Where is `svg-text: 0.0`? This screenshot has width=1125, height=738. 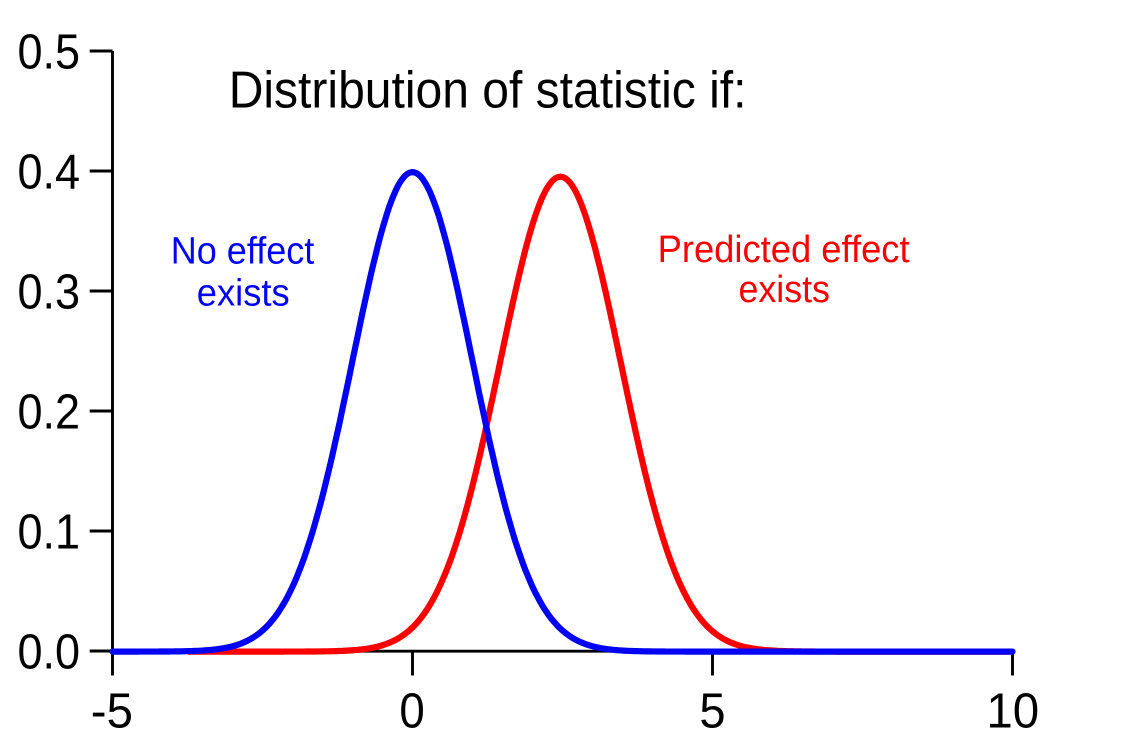 svg-text: 0.0 is located at coordinates (48, 651).